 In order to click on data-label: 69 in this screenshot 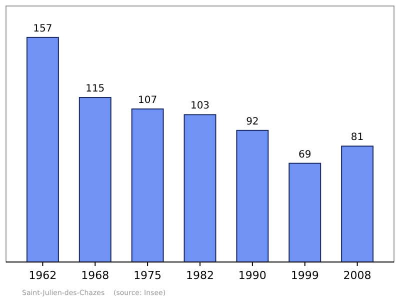, I will do `click(305, 154)`.